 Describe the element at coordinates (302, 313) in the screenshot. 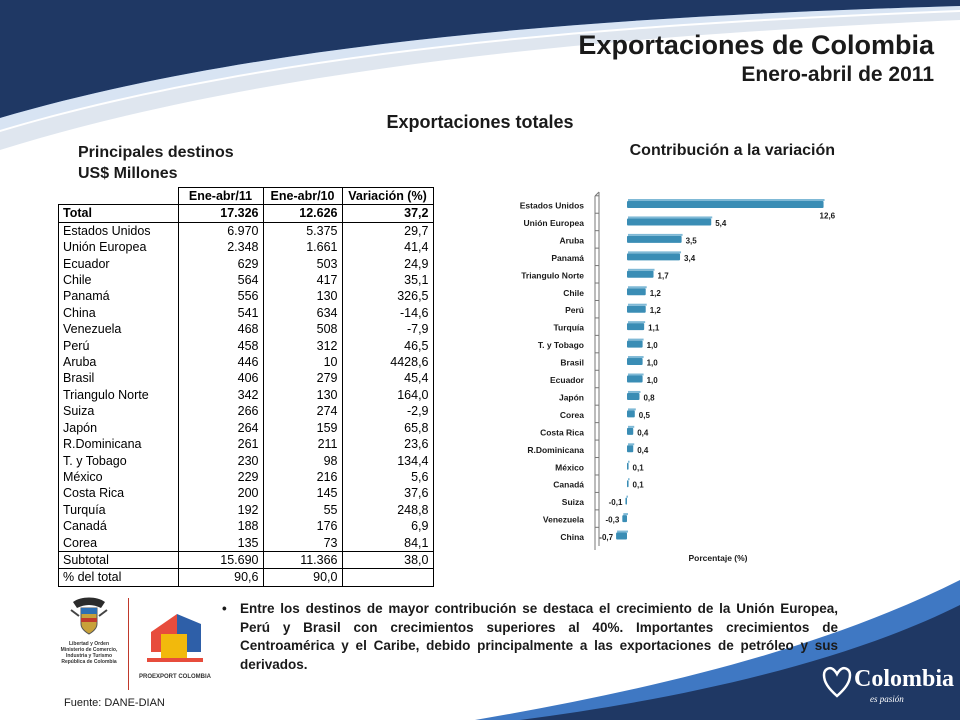

I see `value-cell: 634` at that location.